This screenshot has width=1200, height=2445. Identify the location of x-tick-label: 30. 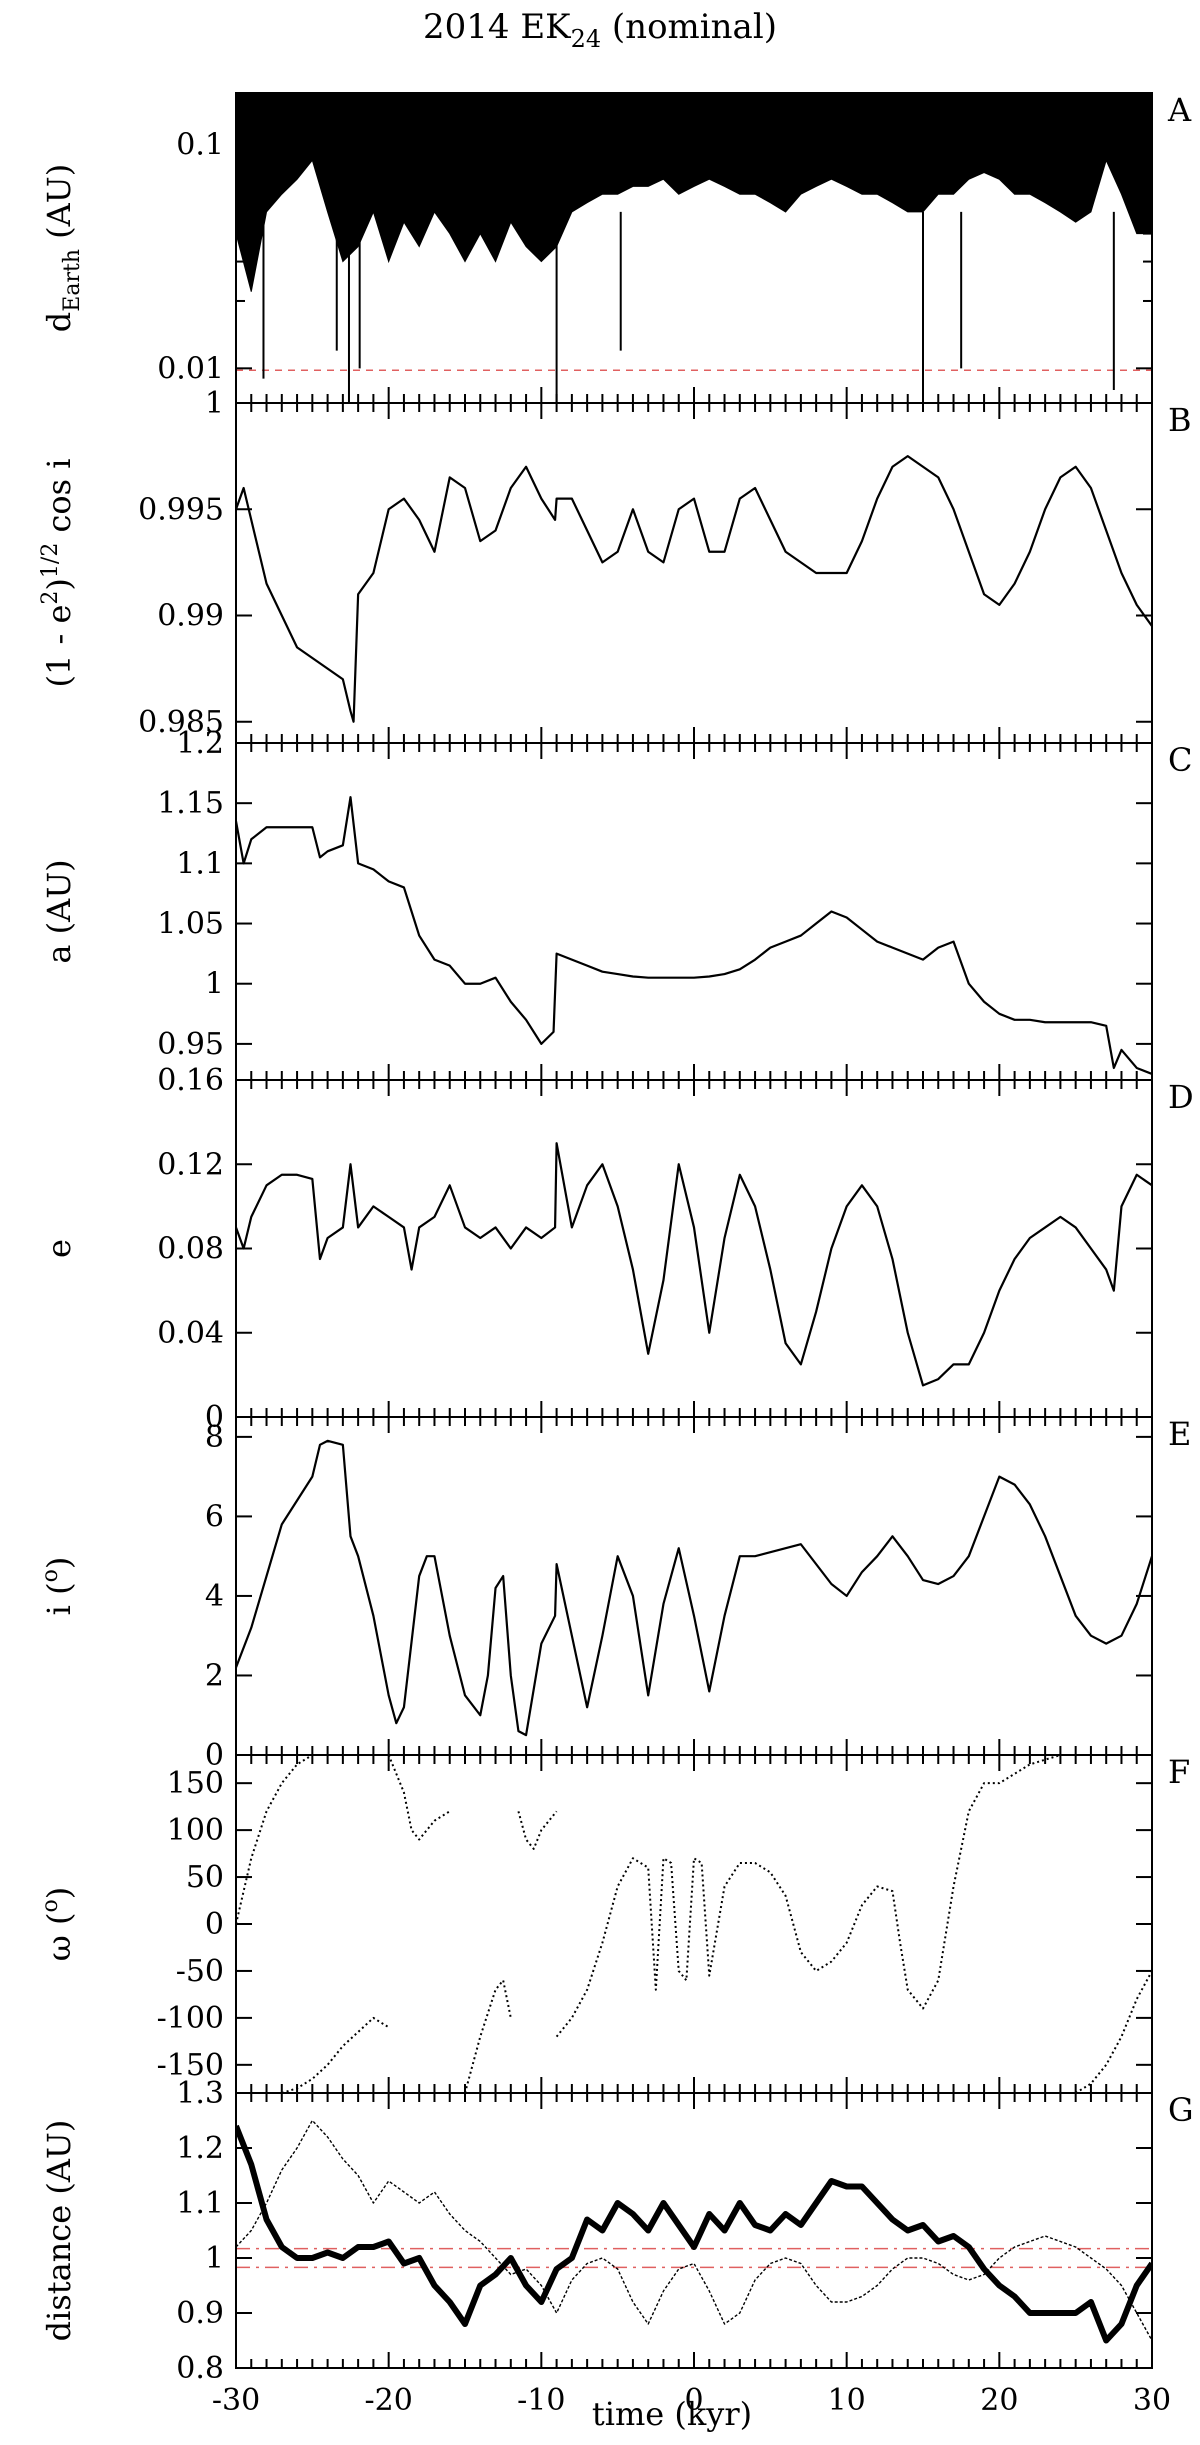
(1152, 2400).